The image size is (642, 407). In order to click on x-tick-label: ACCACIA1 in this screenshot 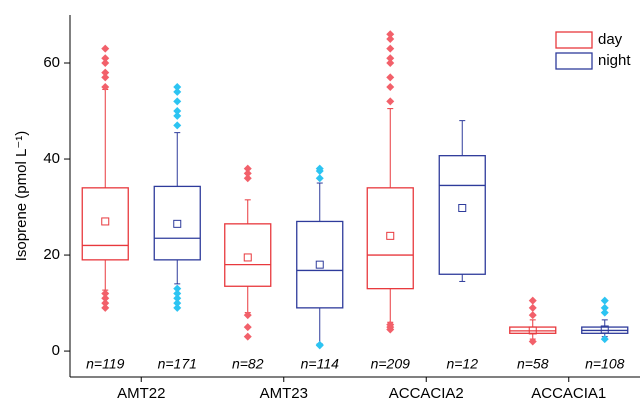, I will do `click(568, 393)`.